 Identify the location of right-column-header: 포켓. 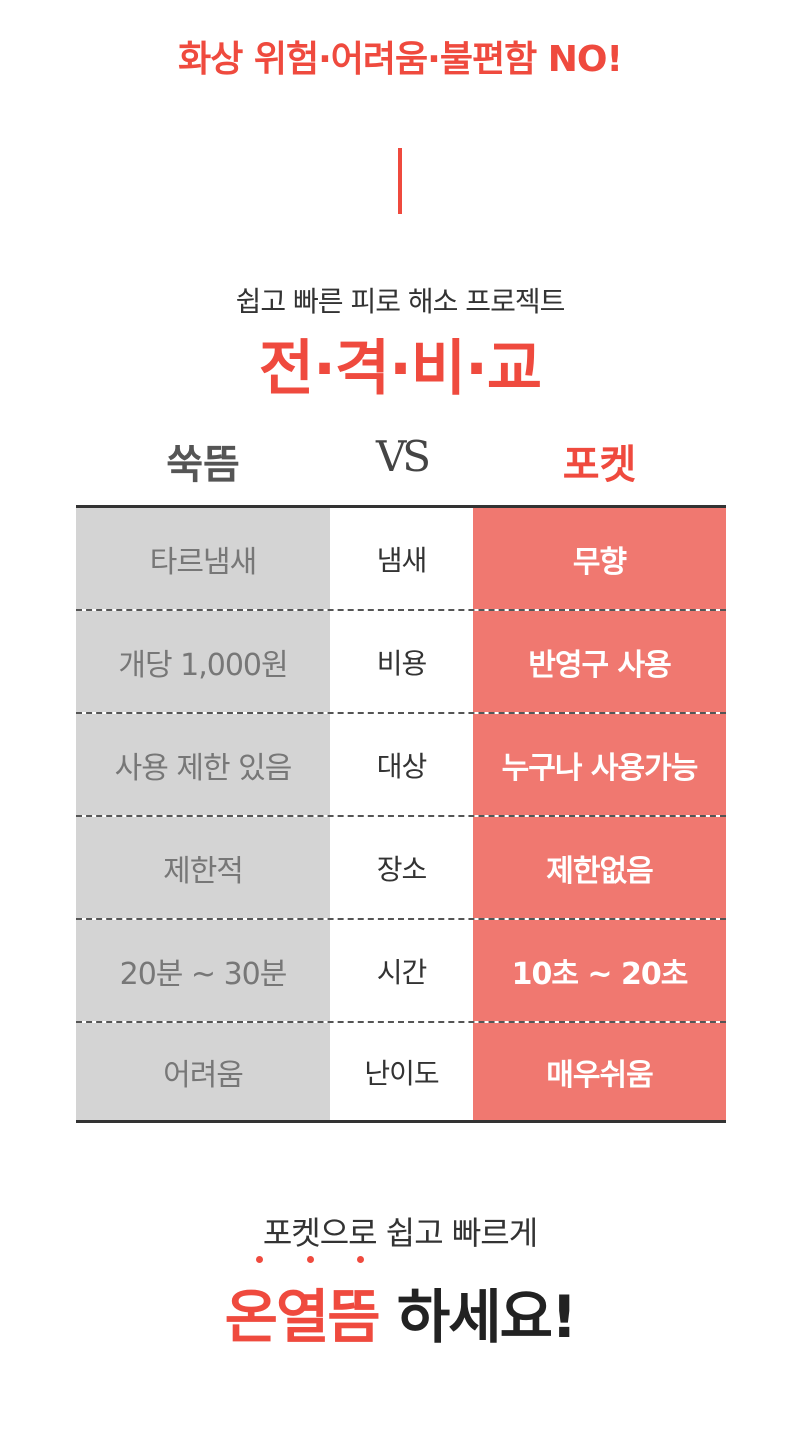
(599, 465).